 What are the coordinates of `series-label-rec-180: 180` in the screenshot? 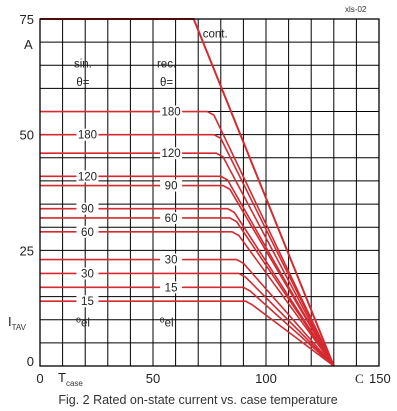 It's located at (170, 113).